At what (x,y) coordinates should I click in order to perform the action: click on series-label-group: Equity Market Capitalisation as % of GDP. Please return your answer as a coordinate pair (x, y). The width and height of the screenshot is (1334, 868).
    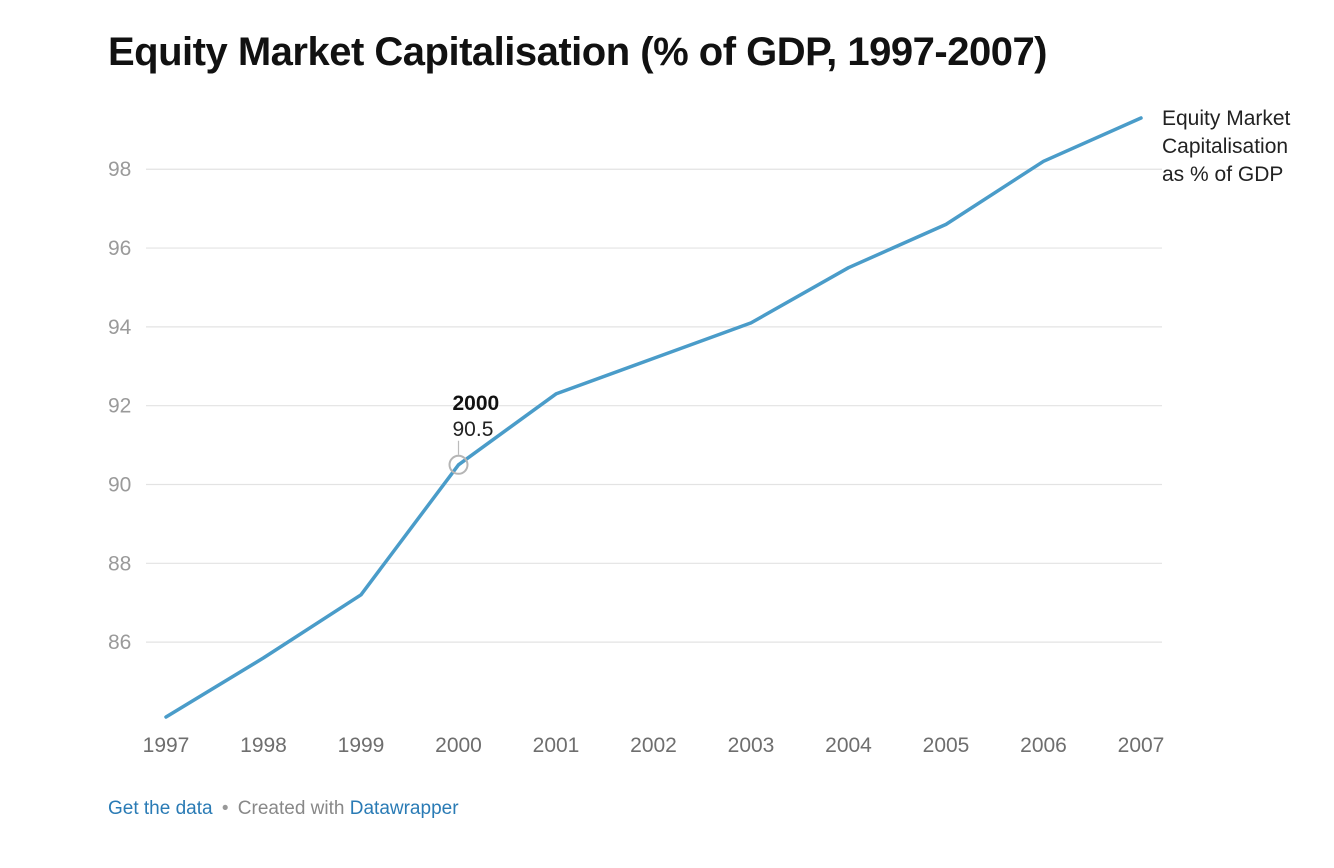
    Looking at the image, I should click on (1226, 146).